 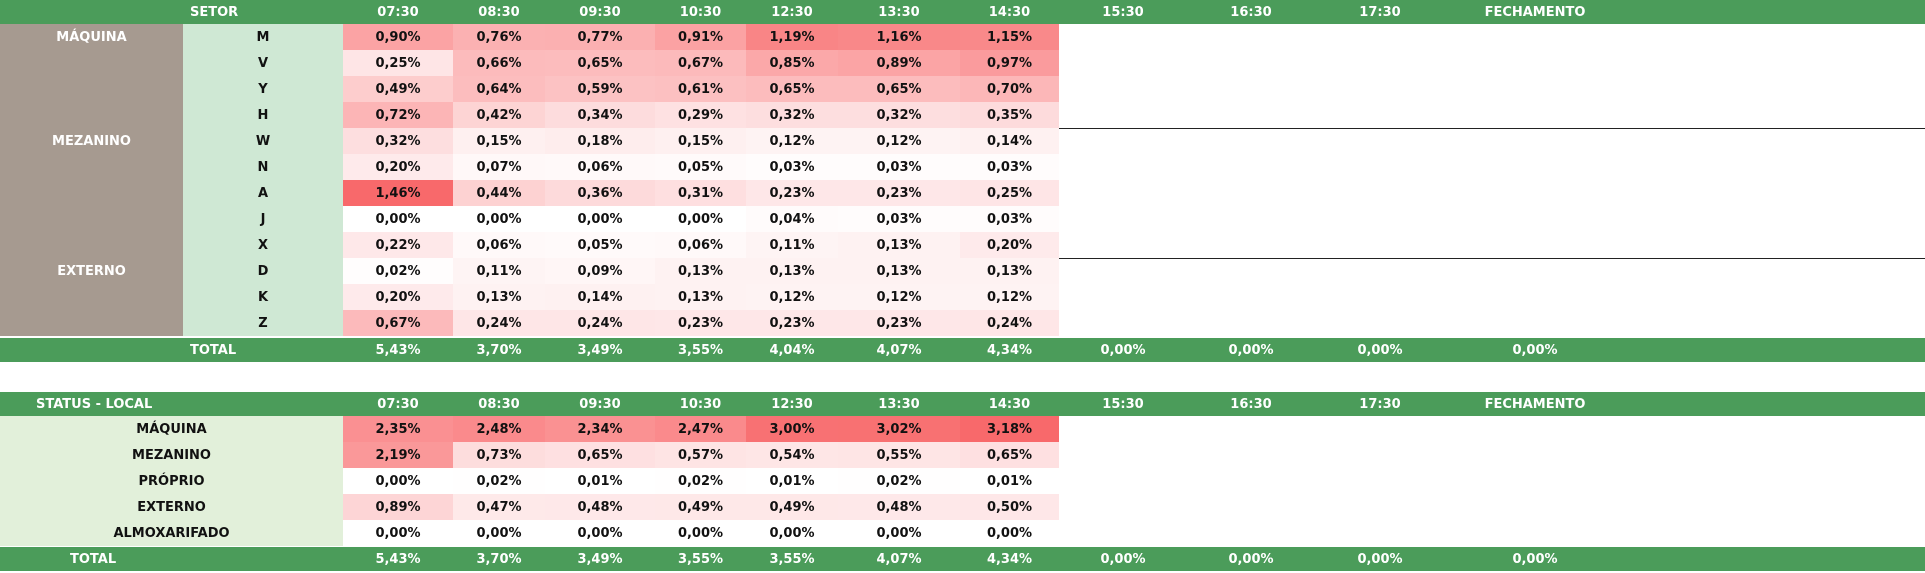 I want to click on value-cell: 0,04%, so click(x=792, y=219).